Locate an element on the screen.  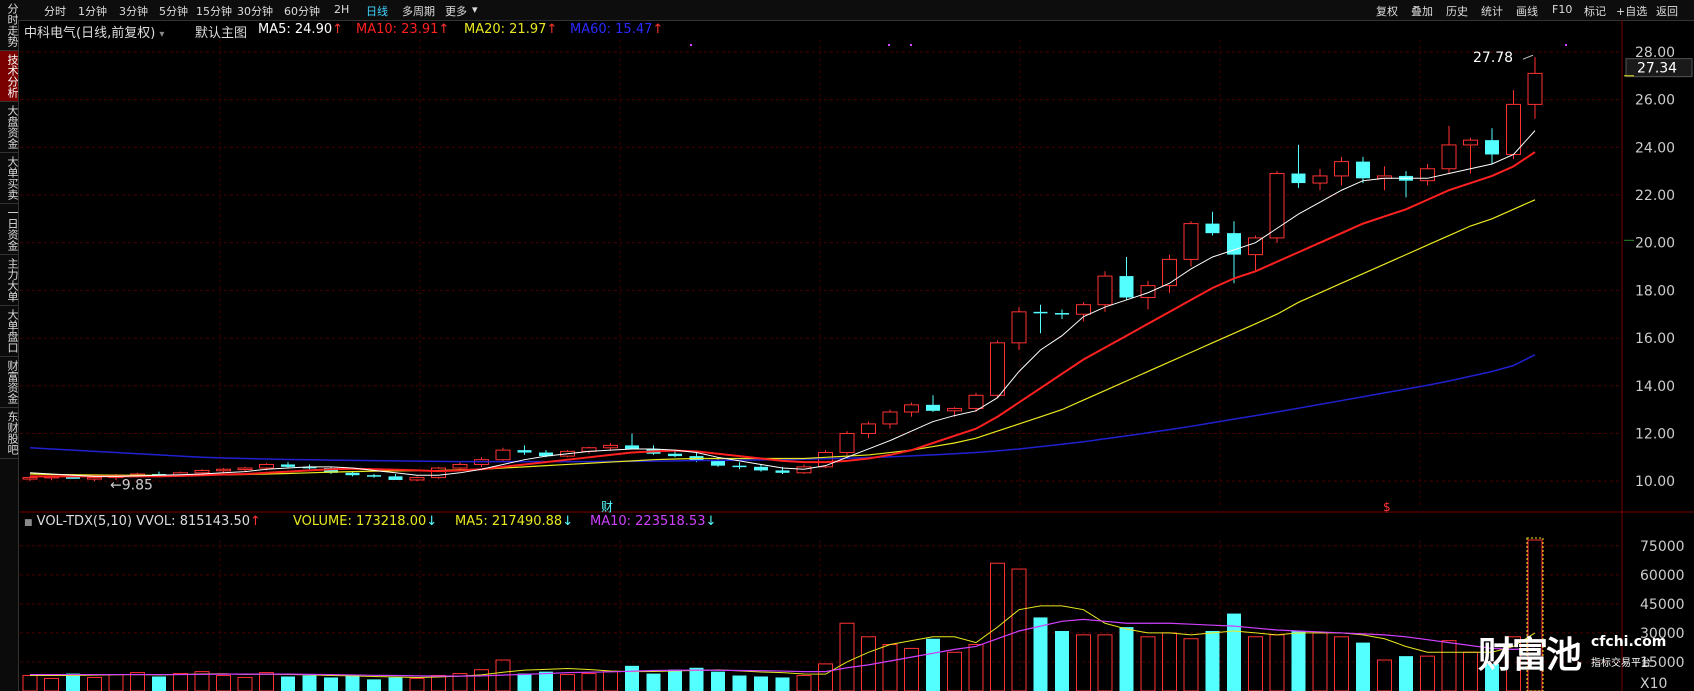
toolbar-button: 叠加 is located at coordinates (1422, 11).